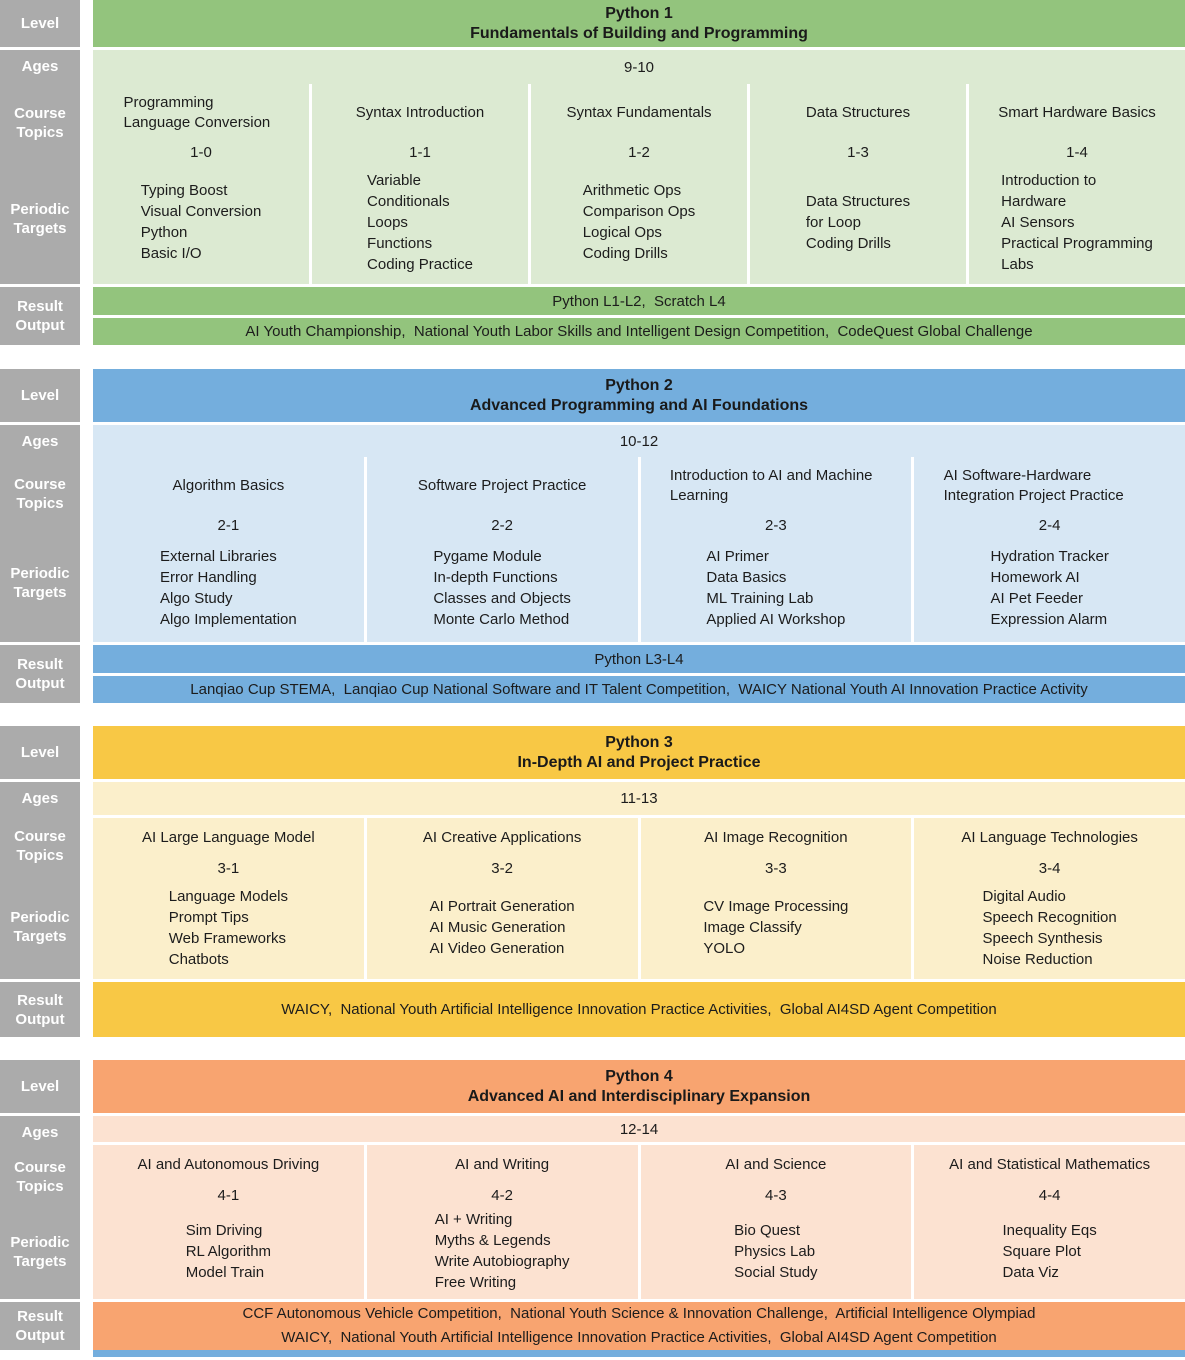 The image size is (1185, 1360). I want to click on target-item: Speech Recognition, so click(1049, 917).